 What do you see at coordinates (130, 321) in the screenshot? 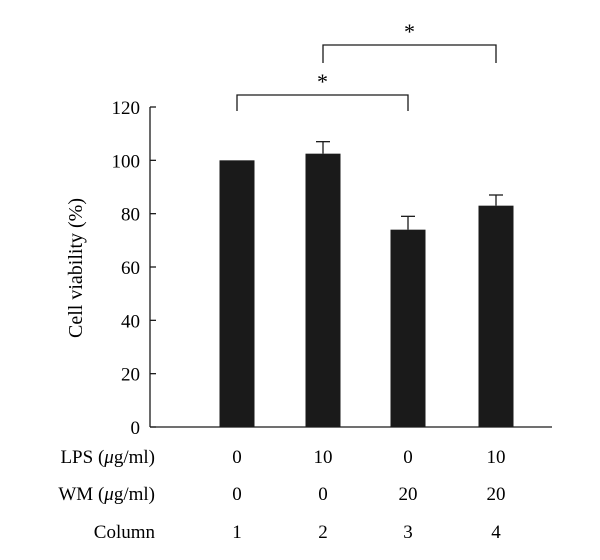
I see `y-tick-label: 40` at bounding box center [130, 321].